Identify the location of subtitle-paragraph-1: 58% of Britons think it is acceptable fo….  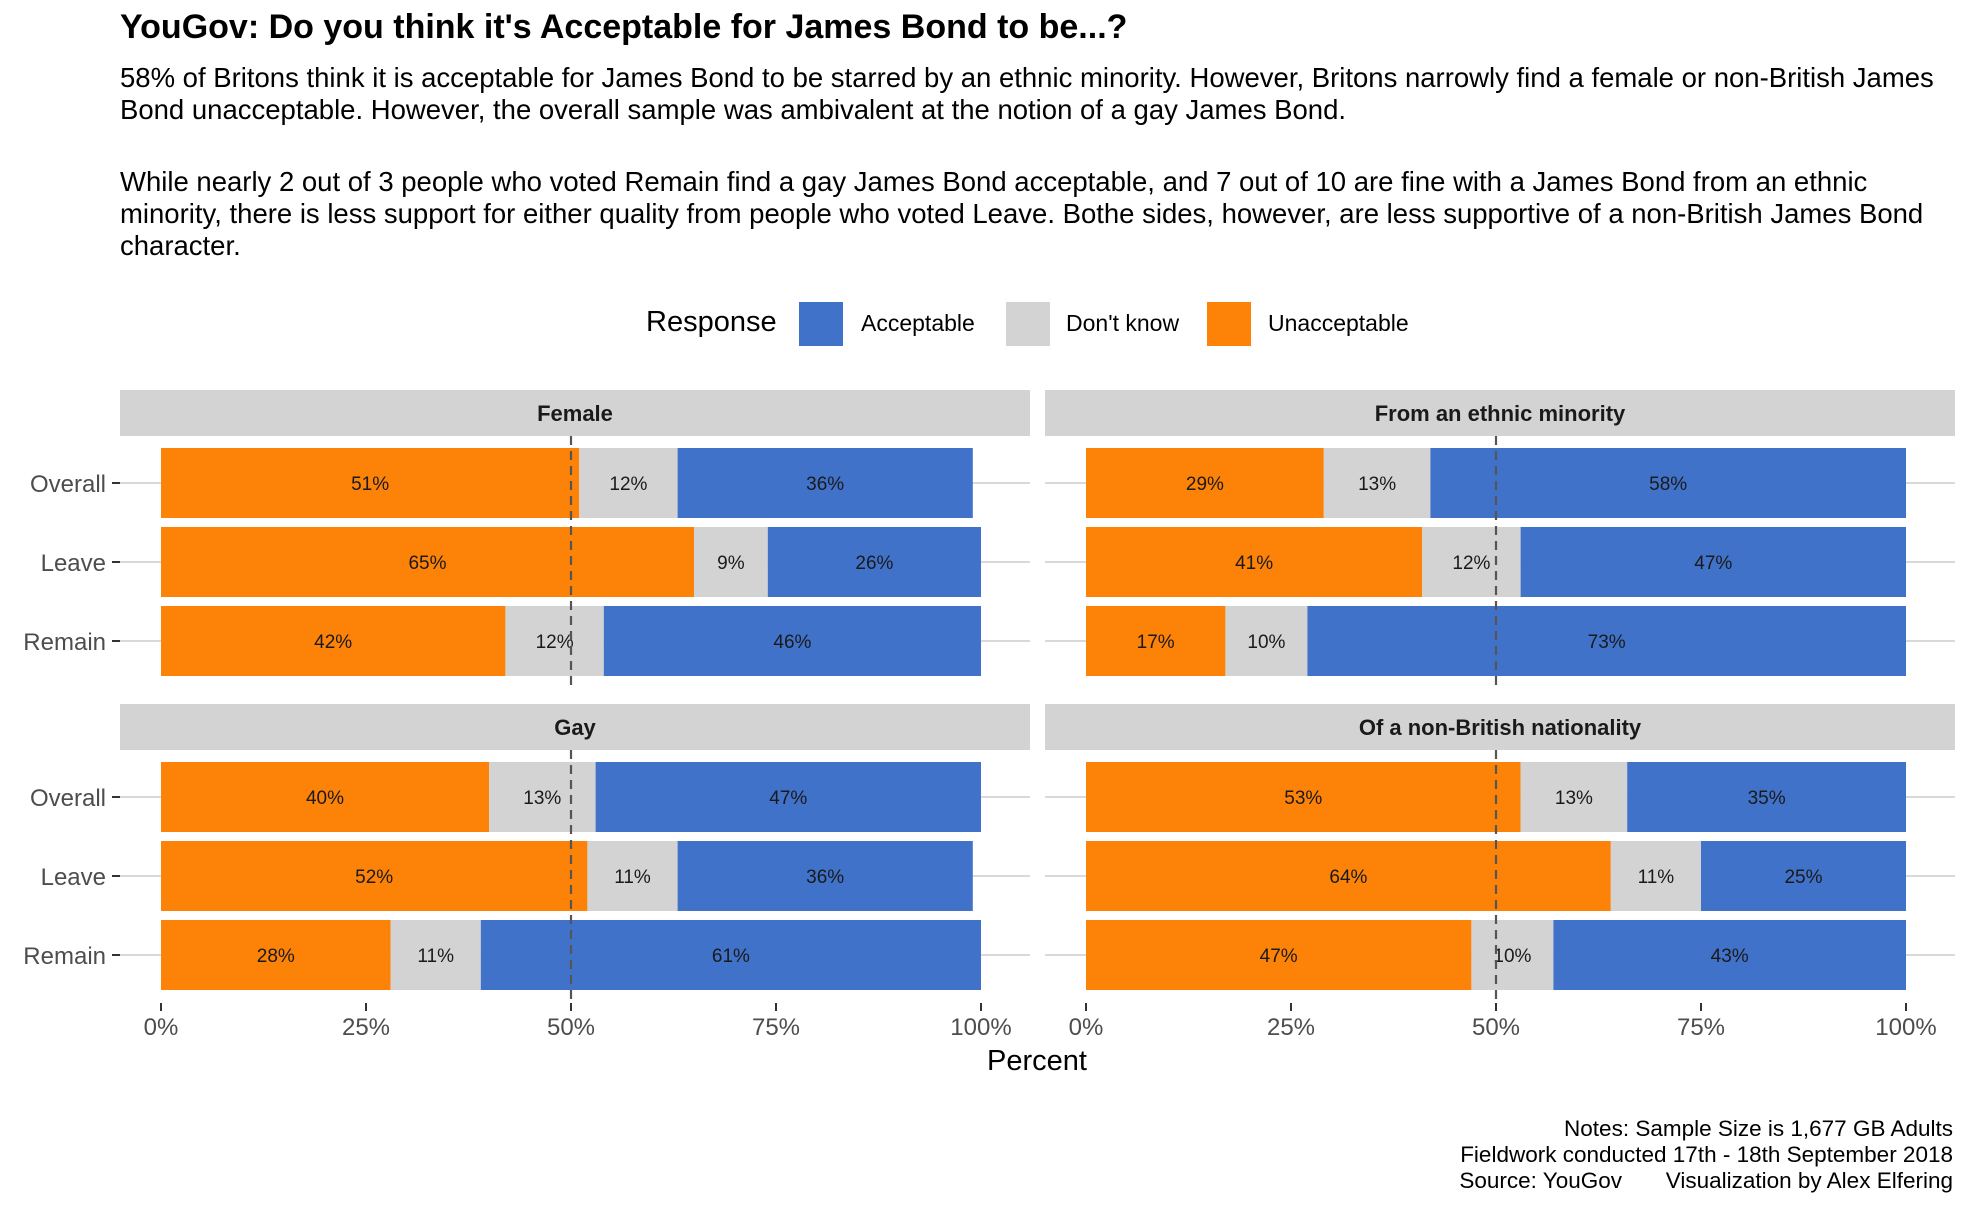
(1027, 93).